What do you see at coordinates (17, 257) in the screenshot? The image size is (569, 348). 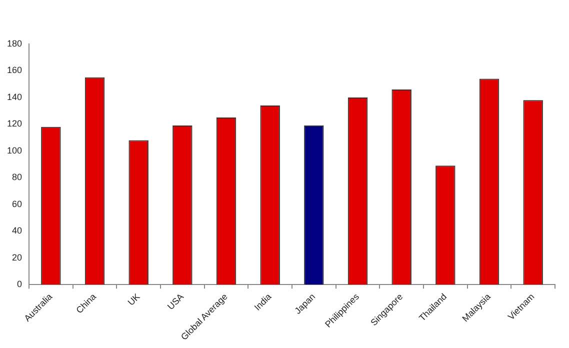 I see `y-tick-label: 20` at bounding box center [17, 257].